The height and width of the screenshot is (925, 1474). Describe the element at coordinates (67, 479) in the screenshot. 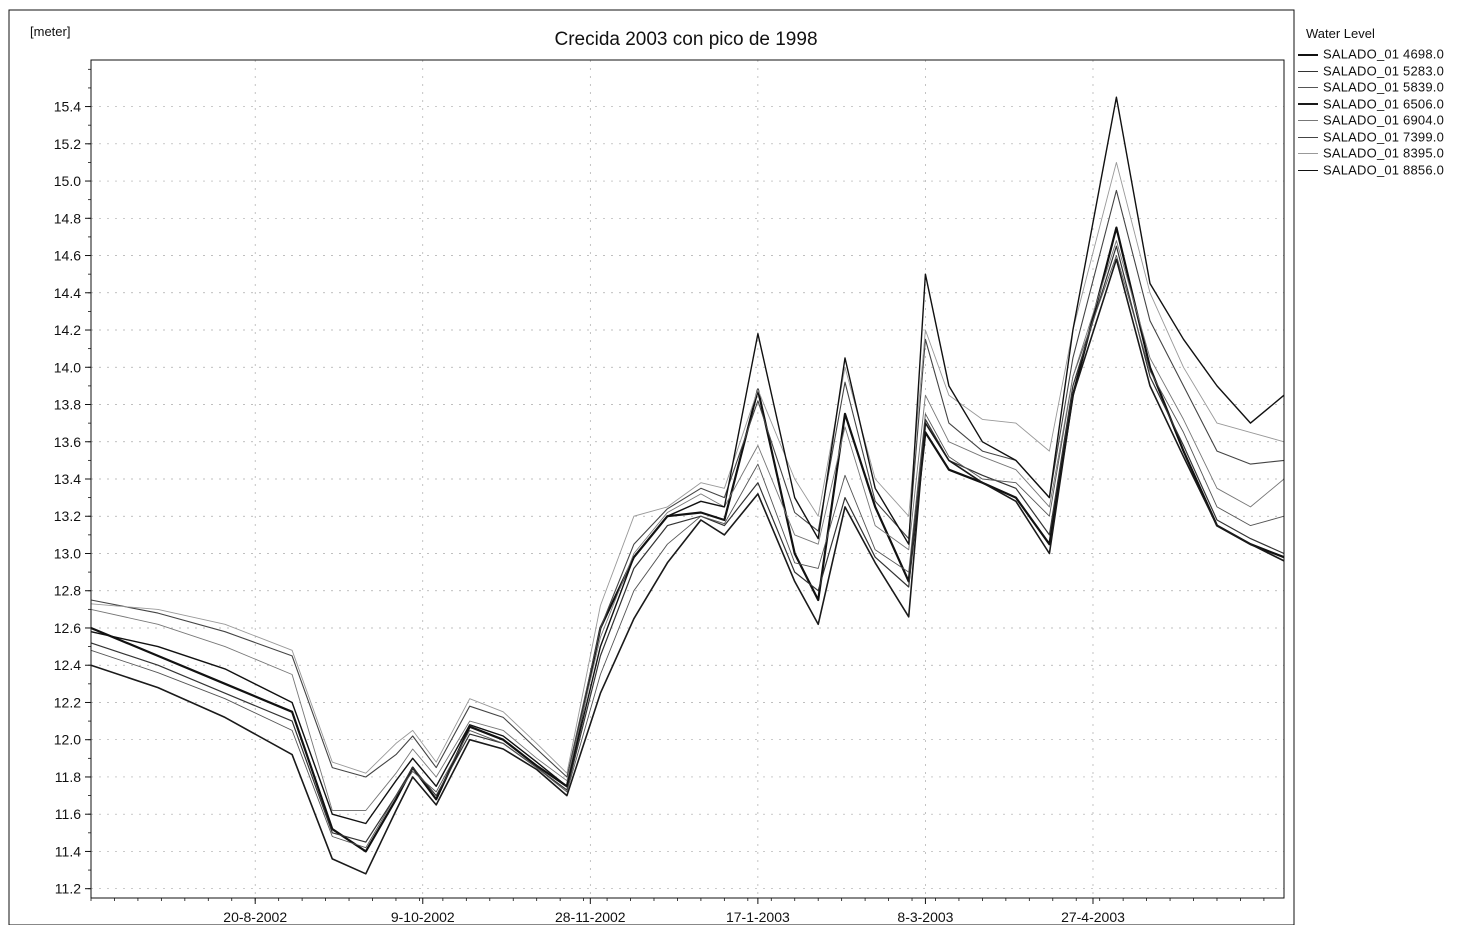

I see `y-tick-label: 13.4` at that location.